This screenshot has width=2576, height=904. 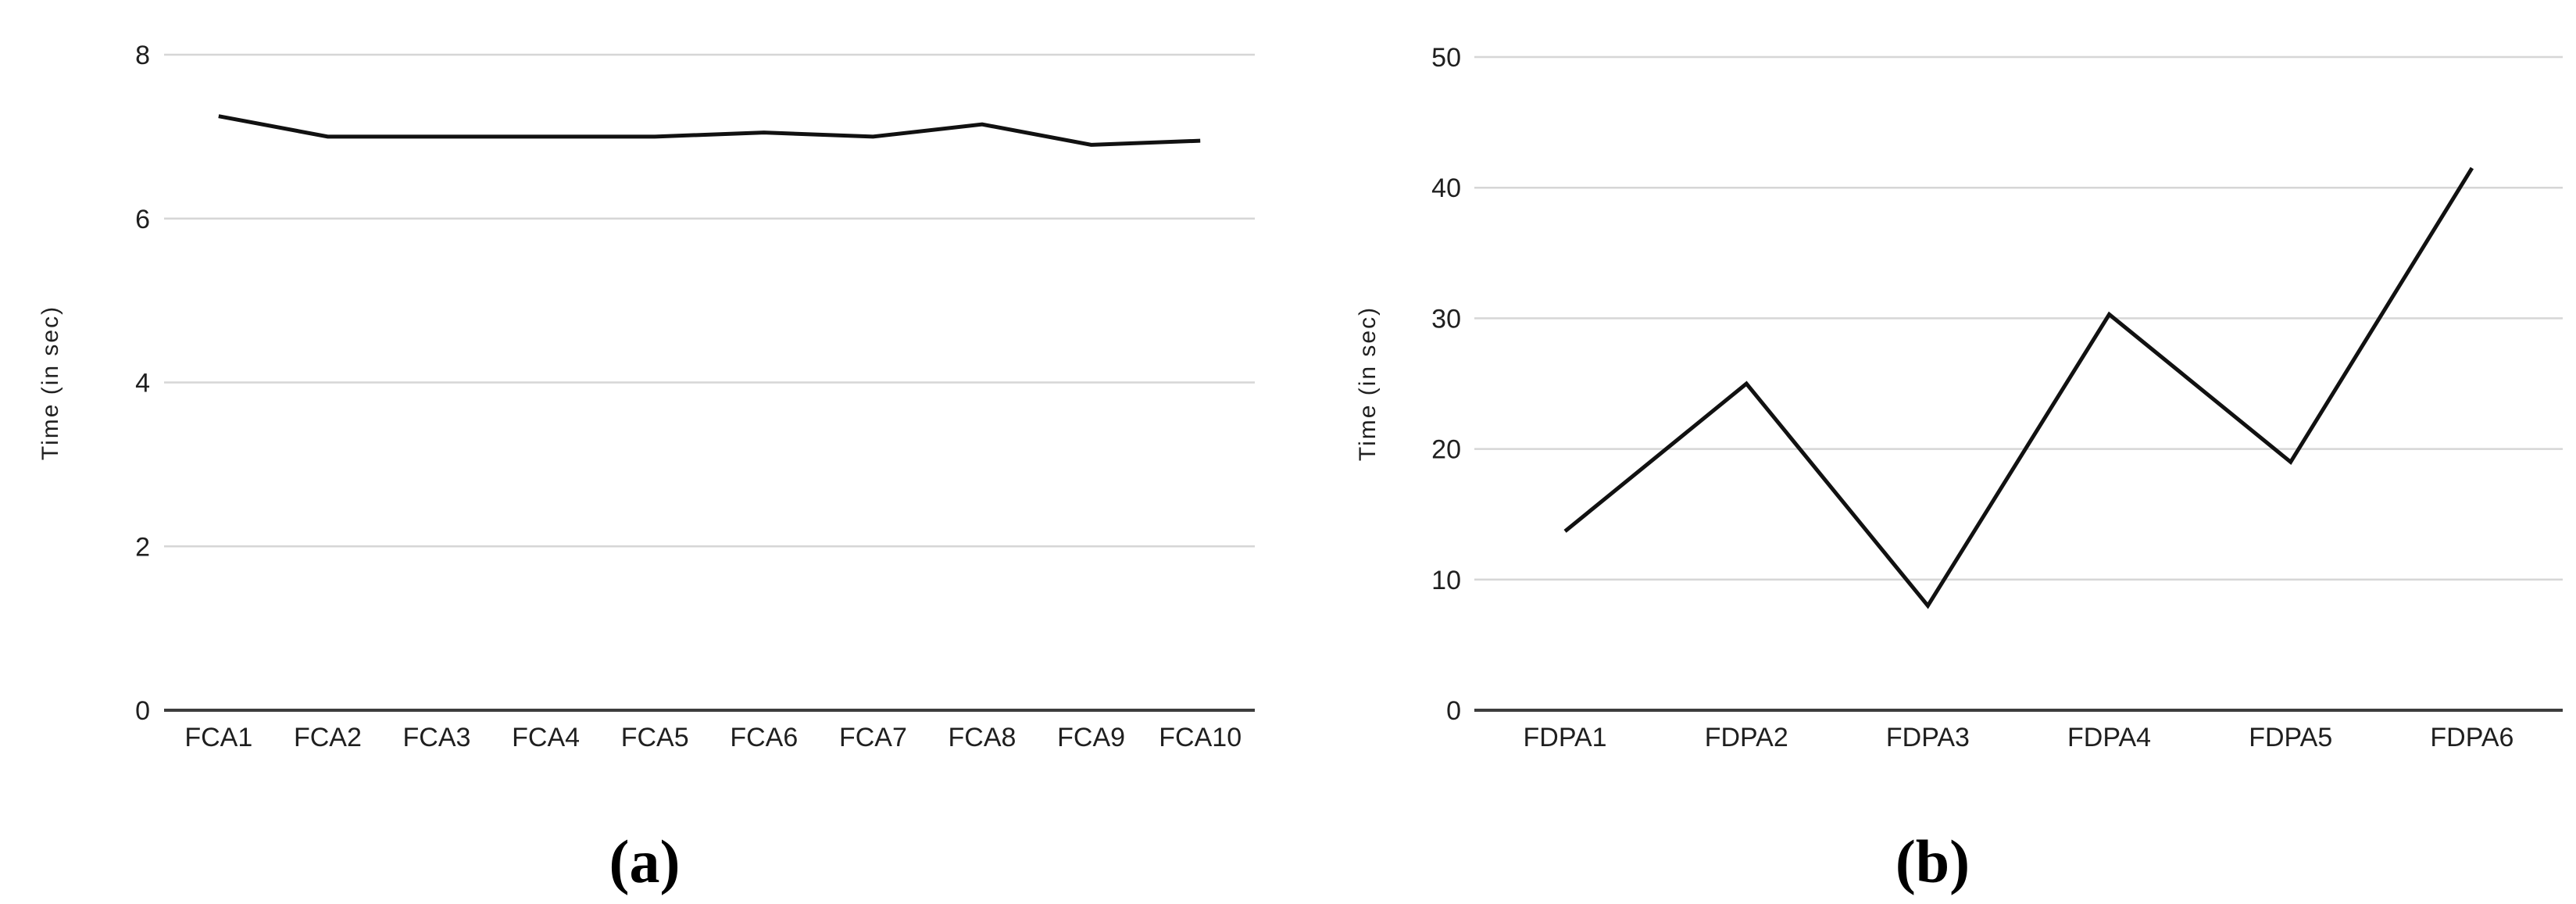 What do you see at coordinates (2291, 737) in the screenshot?
I see `x-tick-label: FDPA5` at bounding box center [2291, 737].